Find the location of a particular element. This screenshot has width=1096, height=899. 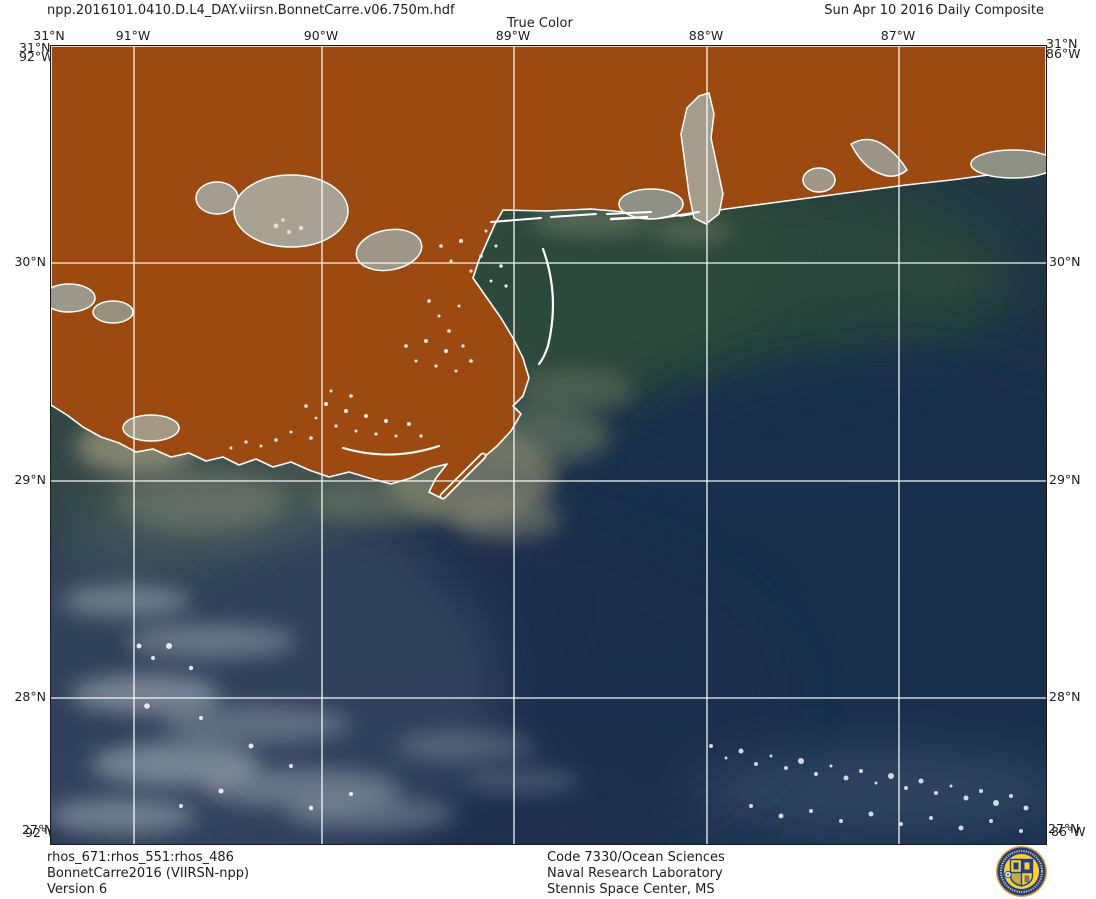

lake-pontchartrain is located at coordinates (291, 211).